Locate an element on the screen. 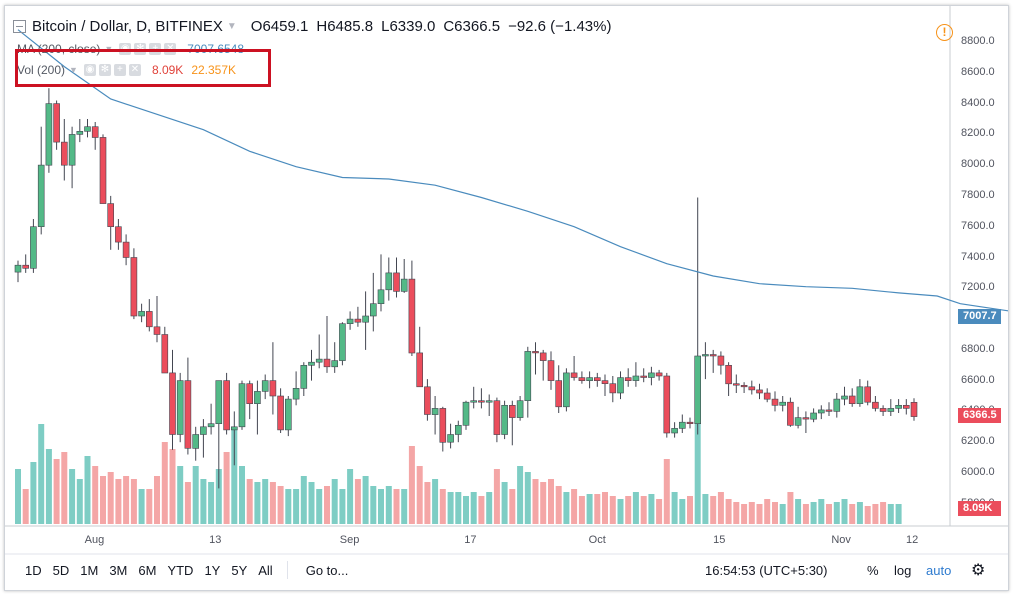  symbol-title: Bitcoin / Dollar, D, BITFINEX is located at coordinates (127, 26).